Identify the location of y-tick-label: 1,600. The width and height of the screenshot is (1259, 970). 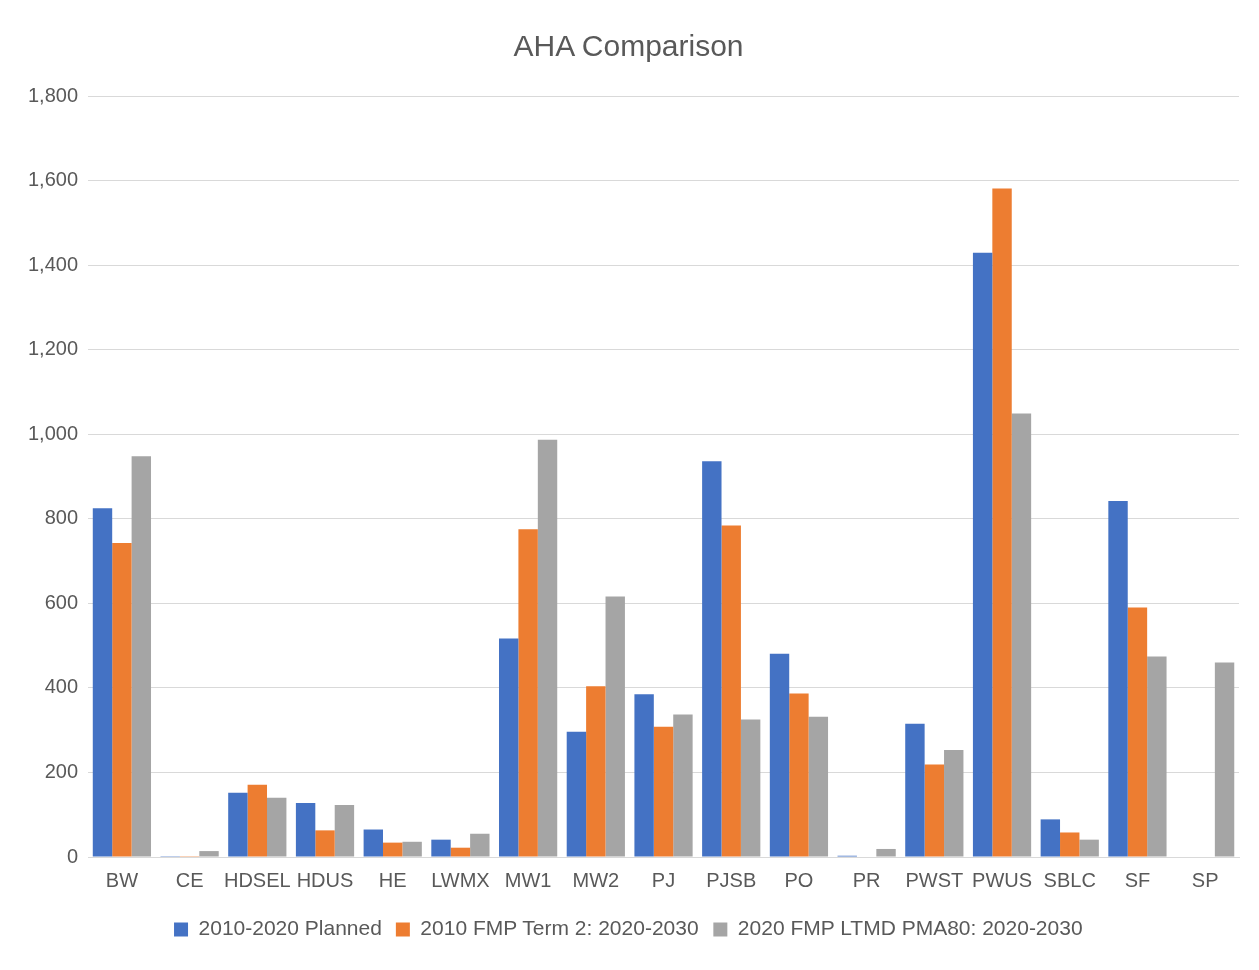
(53, 179).